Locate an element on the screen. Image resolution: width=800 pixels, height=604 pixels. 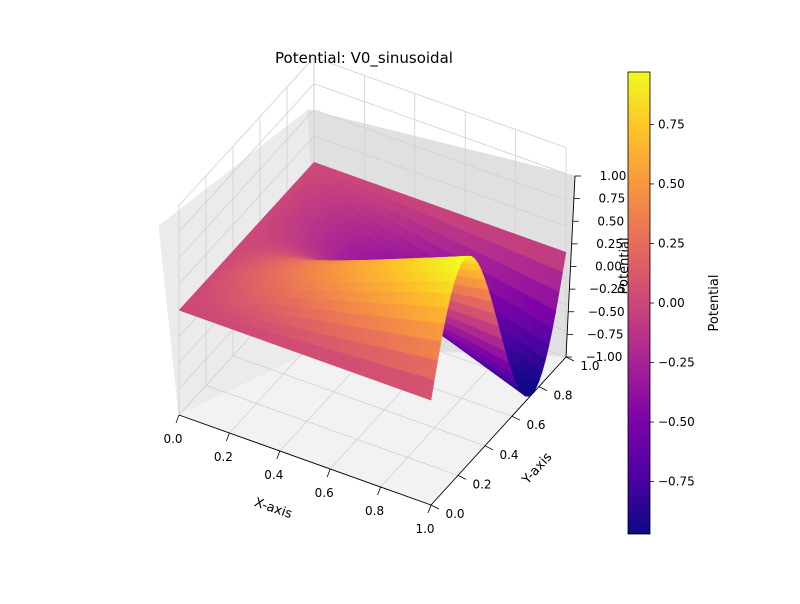
colorbar-ticks: −0.75 −0.50 −0.25 0.00 0.25 0.50 0.75 is located at coordinates (672, 302).